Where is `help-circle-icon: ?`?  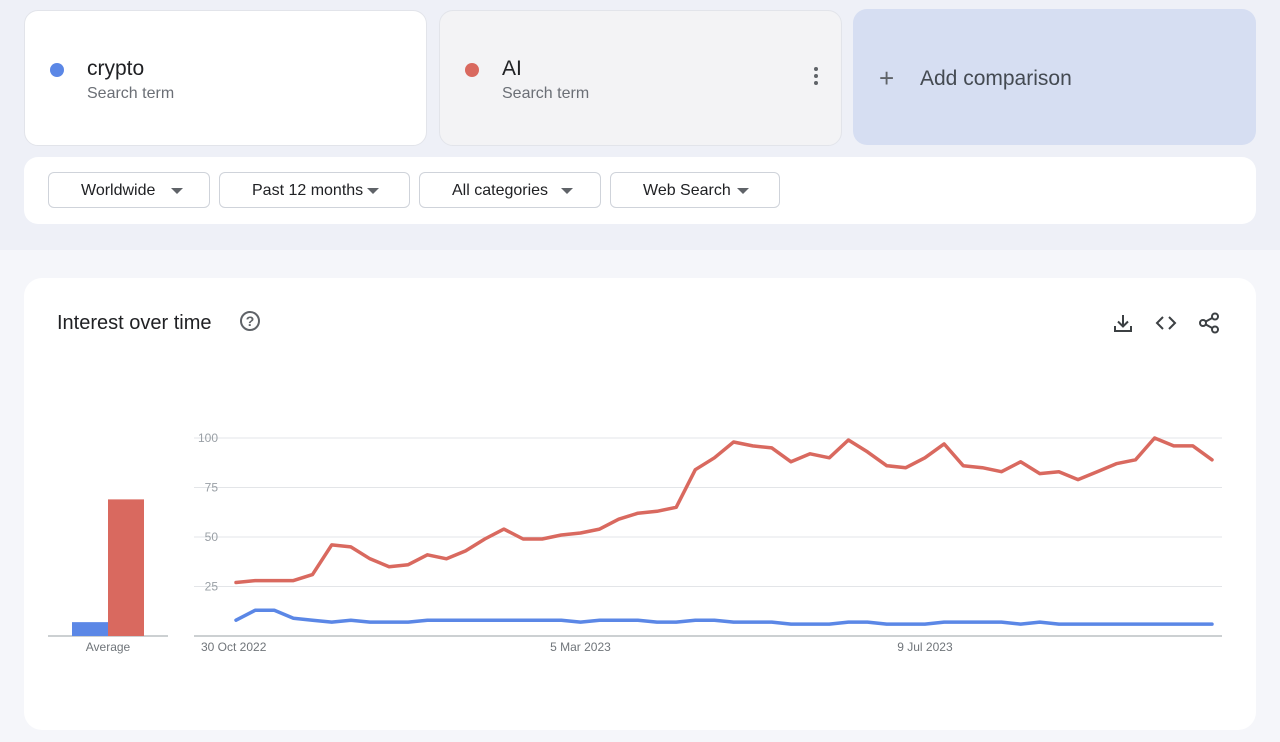 help-circle-icon: ? is located at coordinates (250, 321).